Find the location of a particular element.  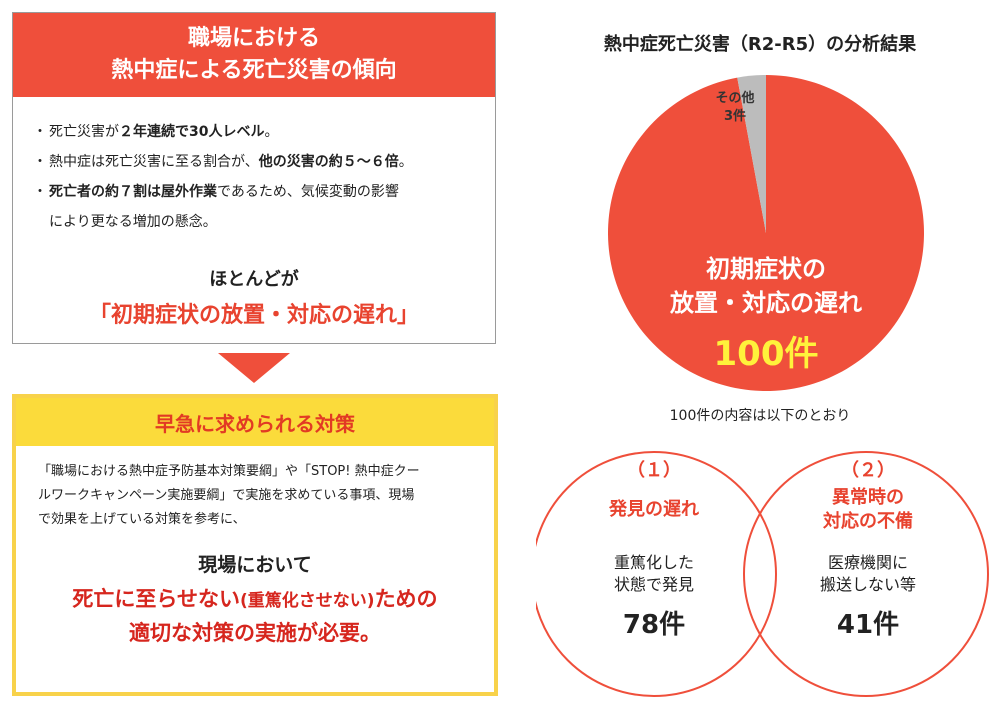

breakdown-item-2: （２） 異常時の 対応の不備 医療機関に 搬送しない等 41件 is located at coordinates (867, 550).